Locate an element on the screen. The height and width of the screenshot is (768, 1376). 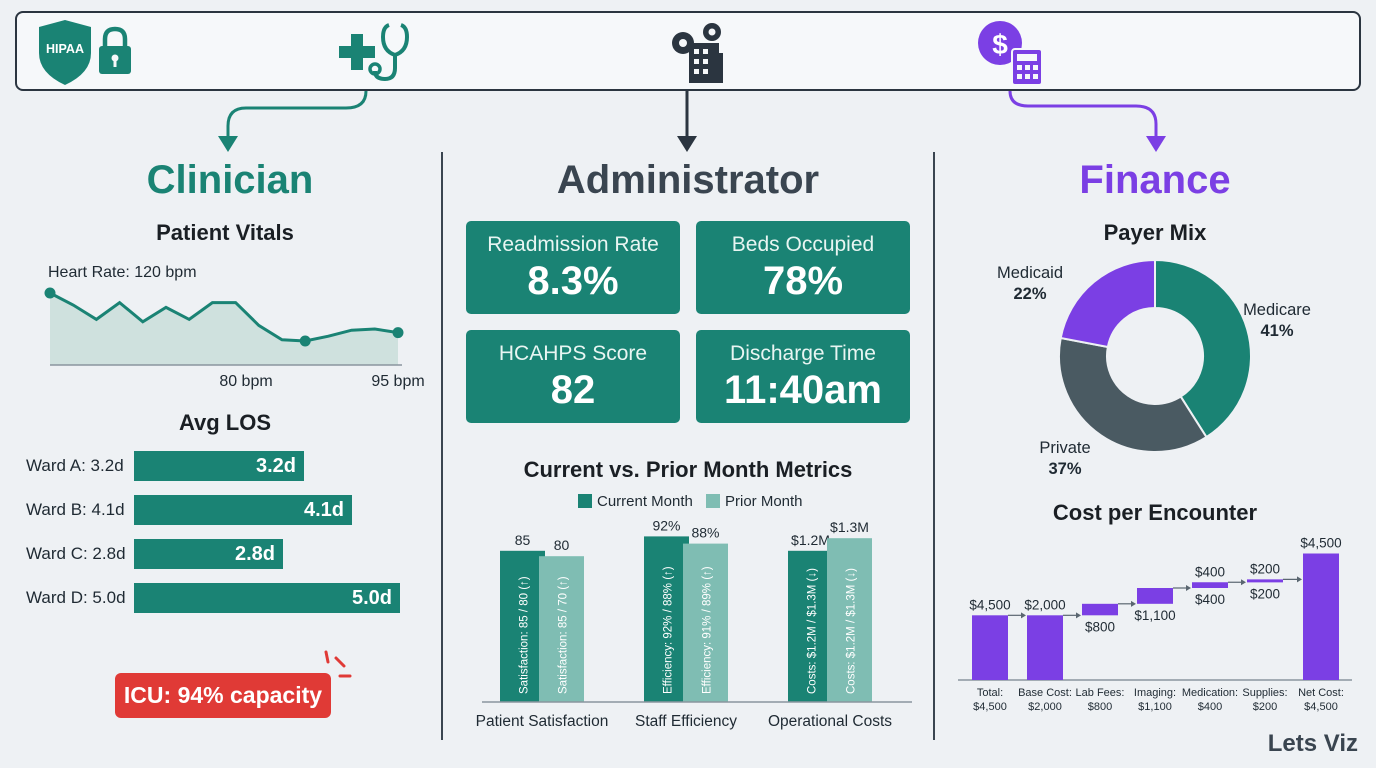
legend-swatch-current is located at coordinates (585, 501).